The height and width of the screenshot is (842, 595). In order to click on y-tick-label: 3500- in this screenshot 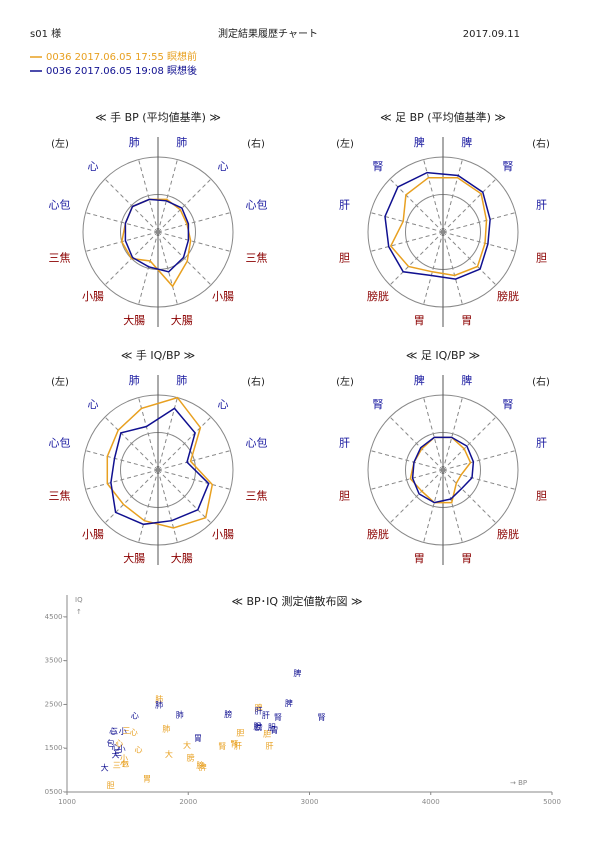, I will do `click(55, 661)`.